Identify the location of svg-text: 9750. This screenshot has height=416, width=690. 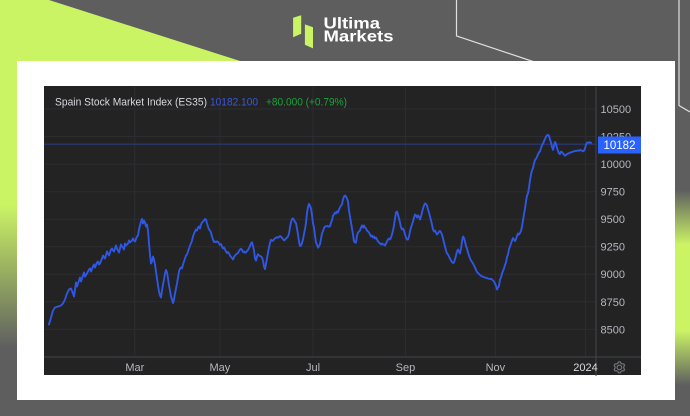
(613, 192).